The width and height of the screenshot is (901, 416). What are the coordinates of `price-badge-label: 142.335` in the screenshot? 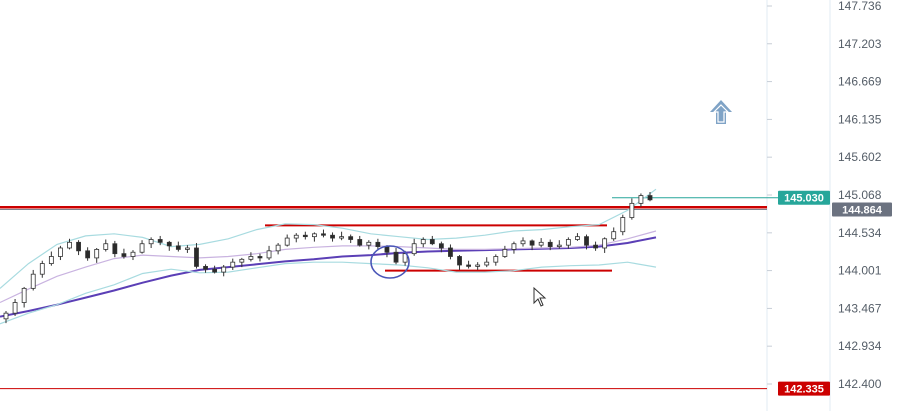 It's located at (804, 390).